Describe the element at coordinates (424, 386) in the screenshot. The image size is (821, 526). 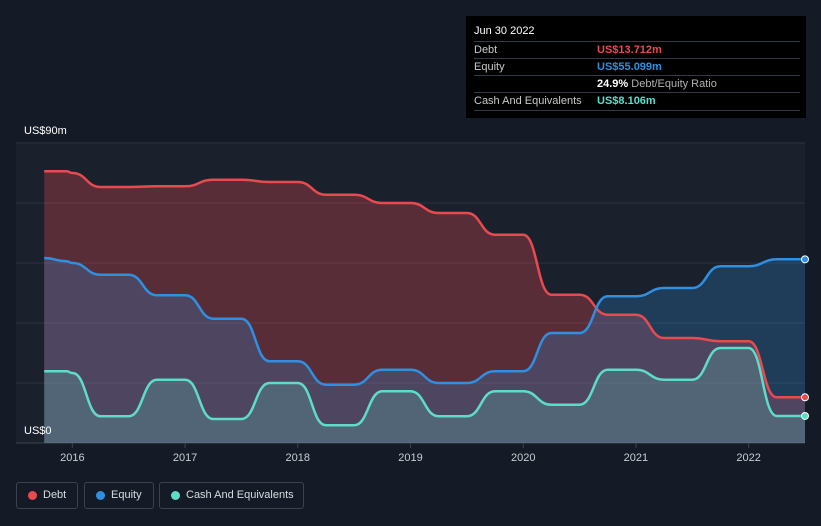
I see `cash-series-line` at that location.